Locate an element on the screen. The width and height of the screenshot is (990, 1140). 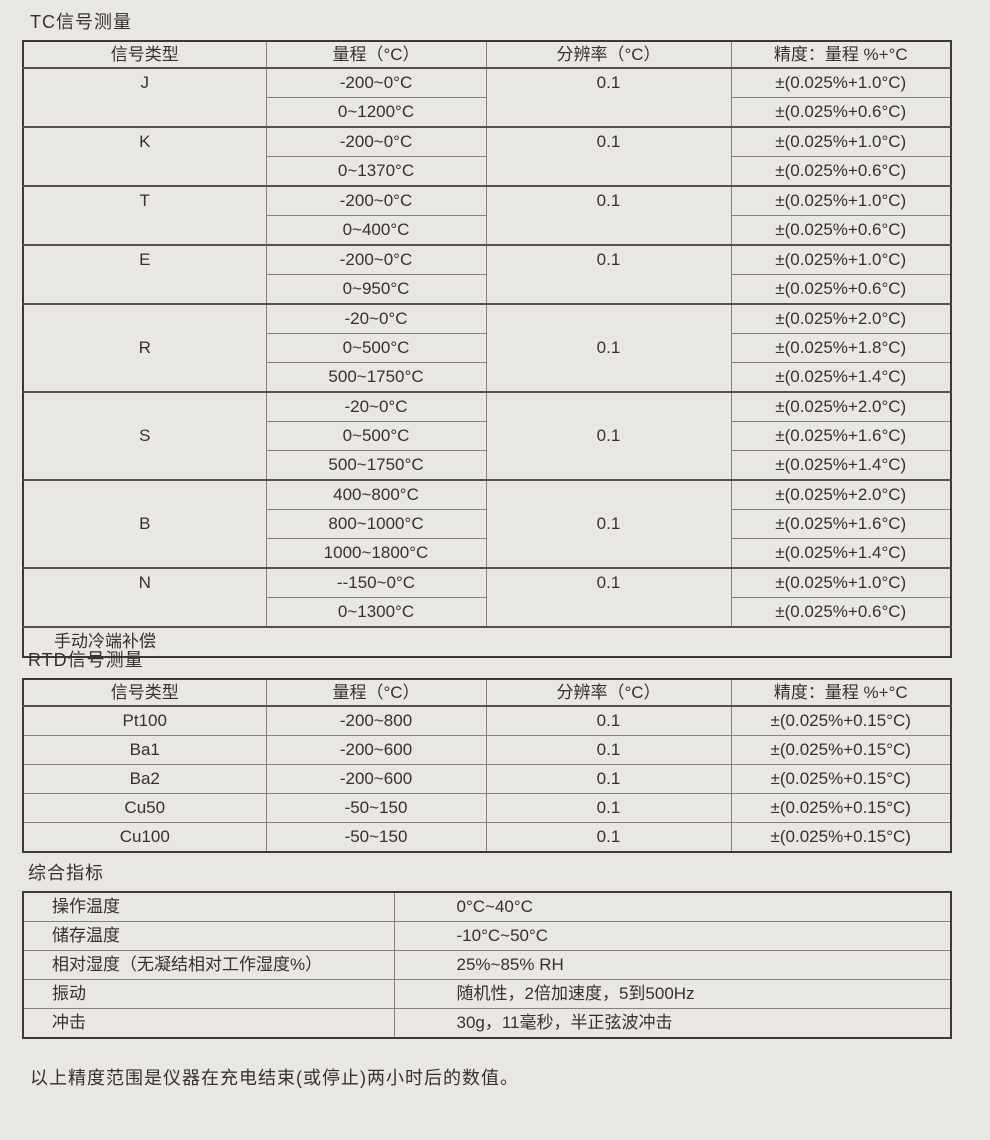
table-row: Pt100 -200~800 0.1 ±(0.025%+0.15°C) is located at coordinates (487, 720).